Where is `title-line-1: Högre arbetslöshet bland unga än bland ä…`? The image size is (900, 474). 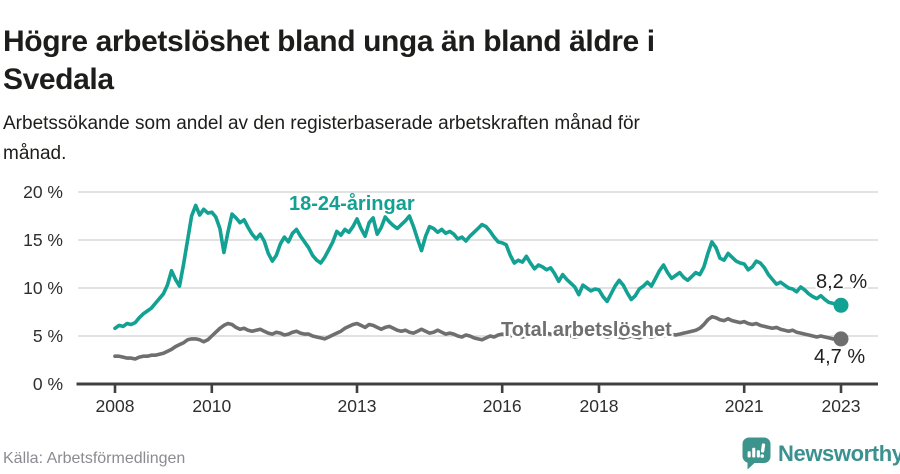 title-line-1: Högre arbetslöshet bland unga än bland ä… is located at coordinates (329, 42).